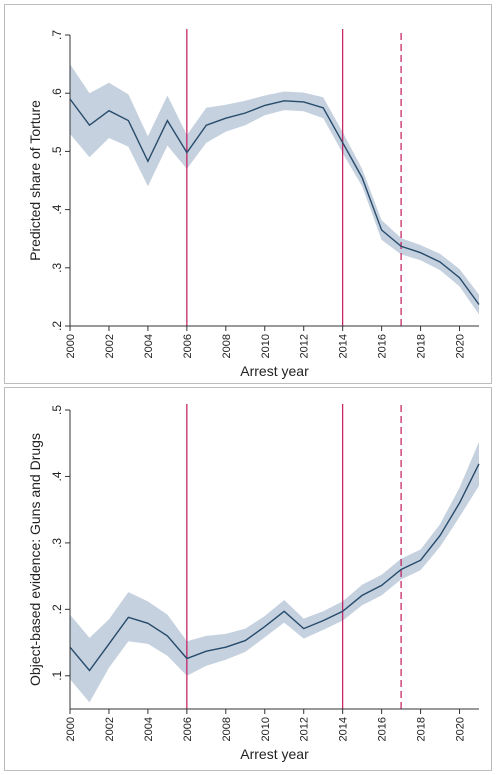 The image size is (500, 775). Describe the element at coordinates (57, 675) in the screenshot. I see `y-tick-label: .1` at that location.